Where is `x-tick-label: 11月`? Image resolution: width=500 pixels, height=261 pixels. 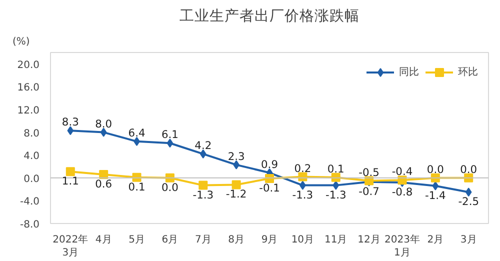 x-tick-label: 11月 is located at coordinates (336, 240).